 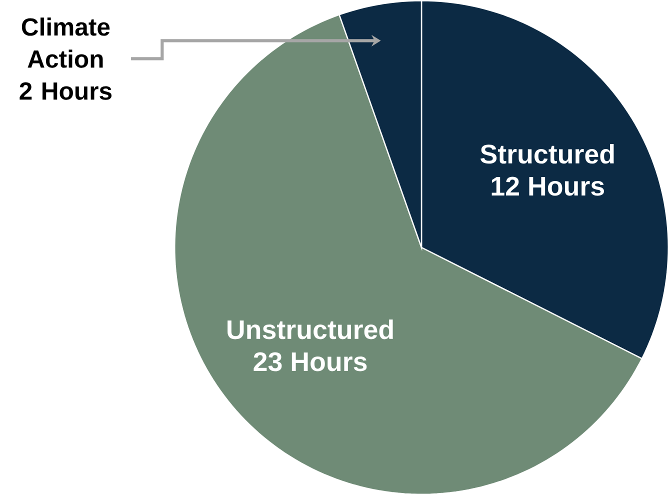 I want to click on slice-label: Climate Action, so click(x=66, y=43).